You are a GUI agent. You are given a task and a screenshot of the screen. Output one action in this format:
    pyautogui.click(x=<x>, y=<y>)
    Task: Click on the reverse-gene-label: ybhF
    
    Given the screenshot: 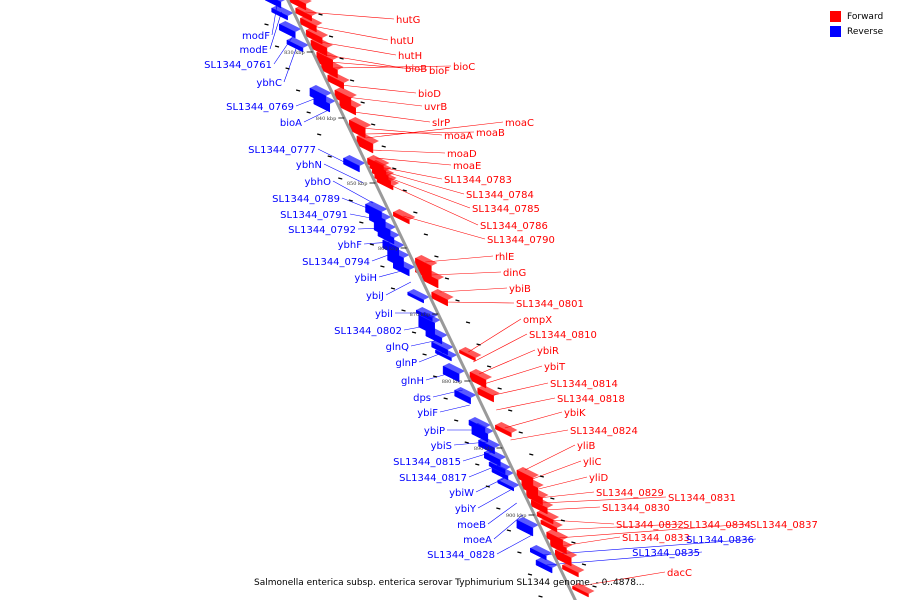 What is the action you would take?
    pyautogui.click(x=350, y=245)
    